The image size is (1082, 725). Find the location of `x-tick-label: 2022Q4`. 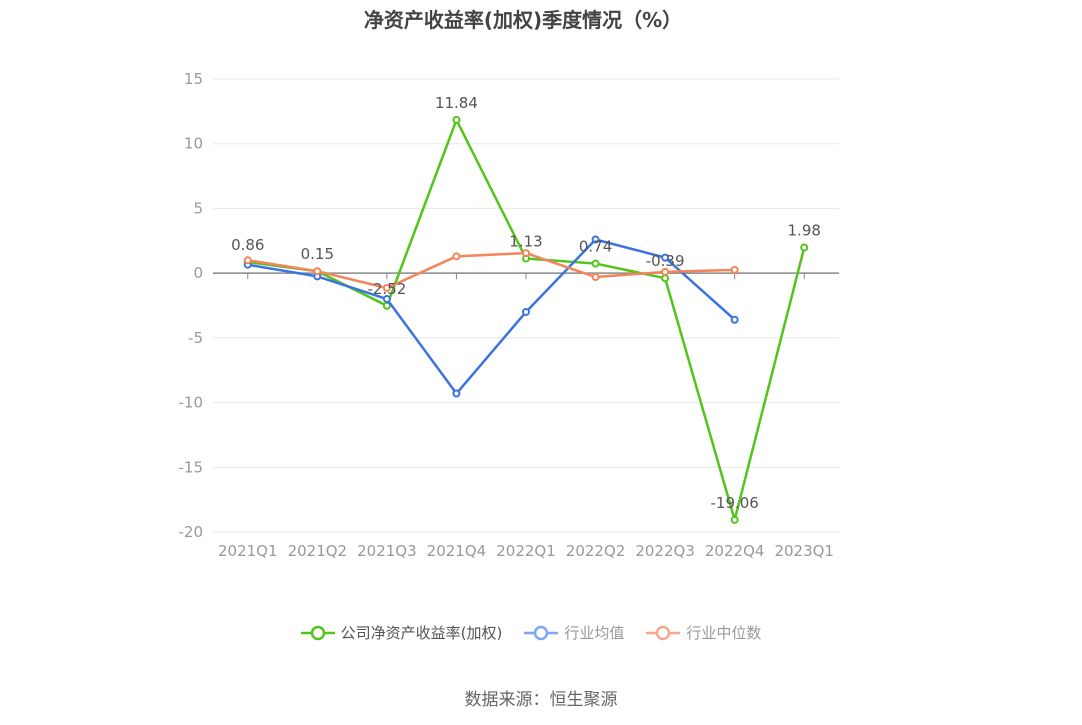

x-tick-label: 2022Q4 is located at coordinates (735, 551).